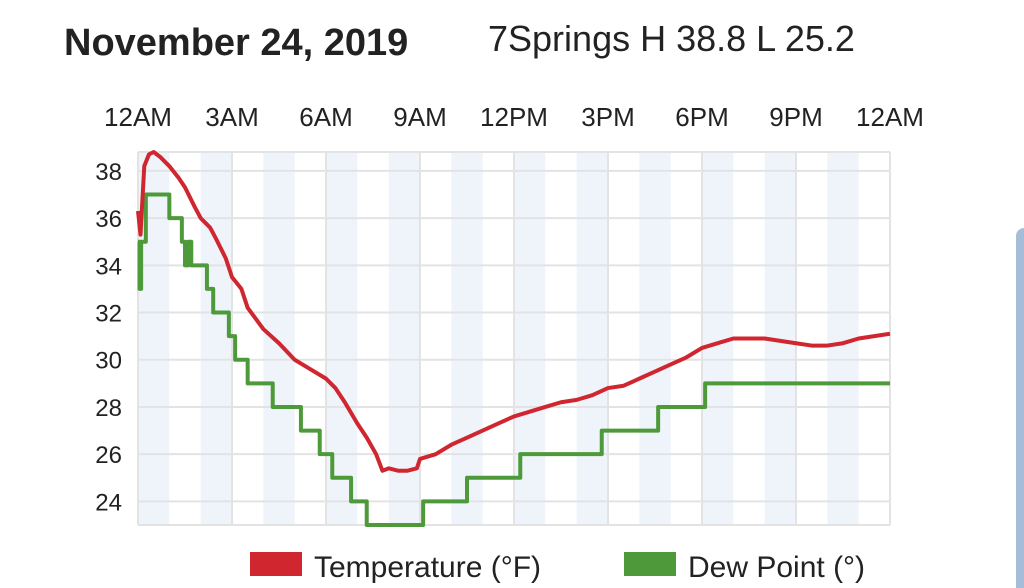  I want to click on x-tick-label: 6PM, so click(701, 117).